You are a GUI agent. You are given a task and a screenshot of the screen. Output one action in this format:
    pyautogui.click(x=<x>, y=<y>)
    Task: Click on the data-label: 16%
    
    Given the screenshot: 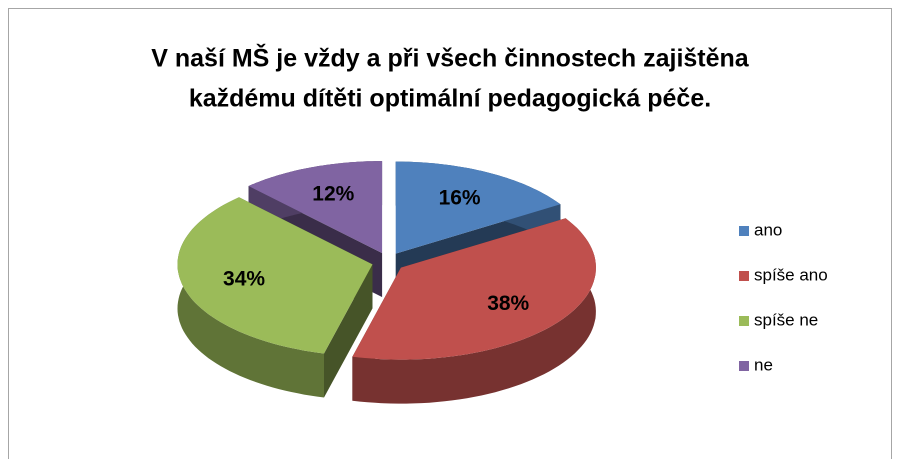 What is the action you would take?
    pyautogui.click(x=460, y=197)
    